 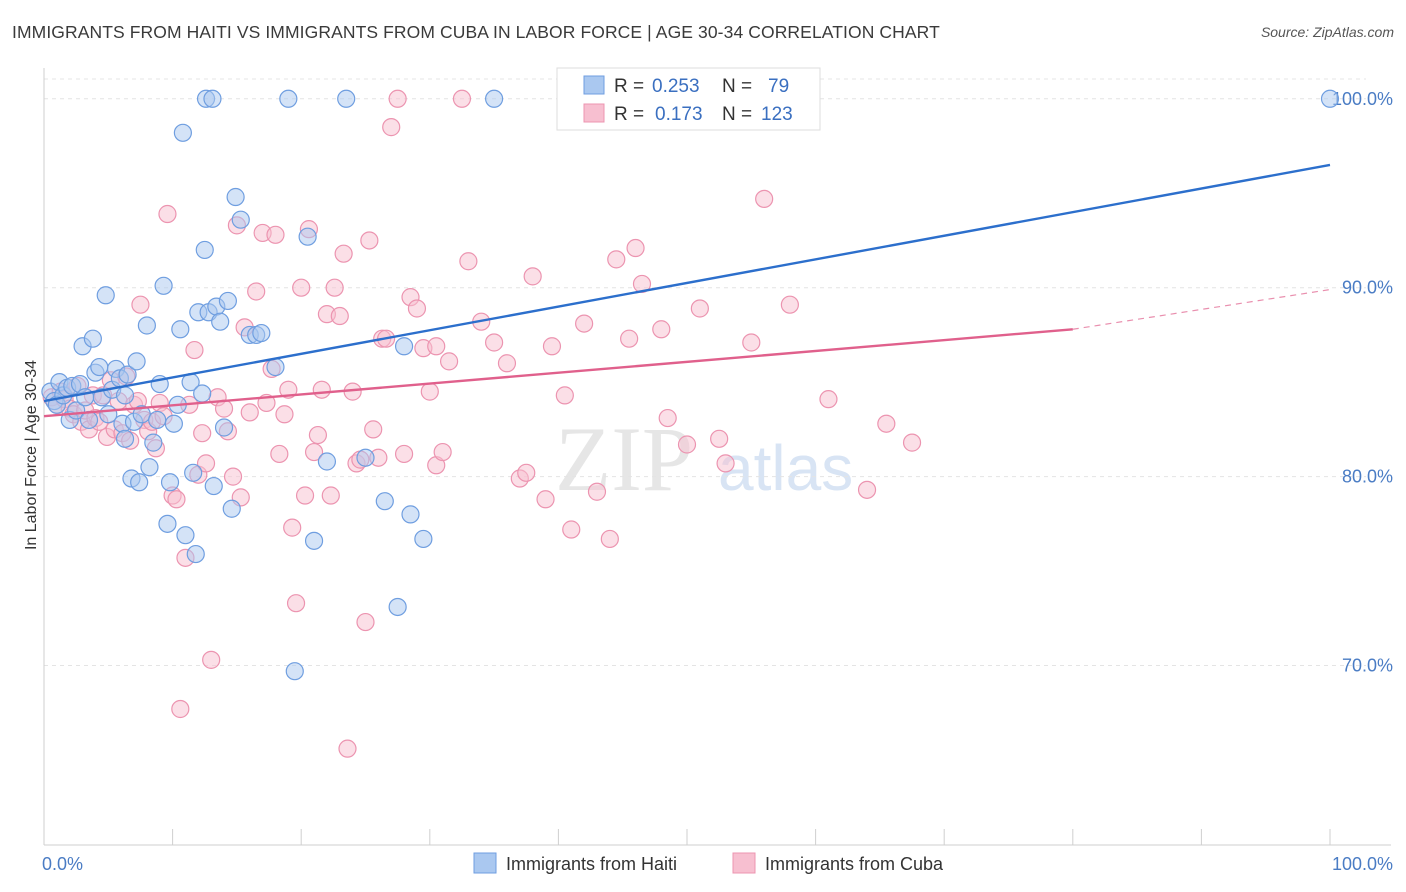 What do you see at coordinates (1362, 864) in the screenshot?
I see `x-tick-label-max: 100.0%` at bounding box center [1362, 864].